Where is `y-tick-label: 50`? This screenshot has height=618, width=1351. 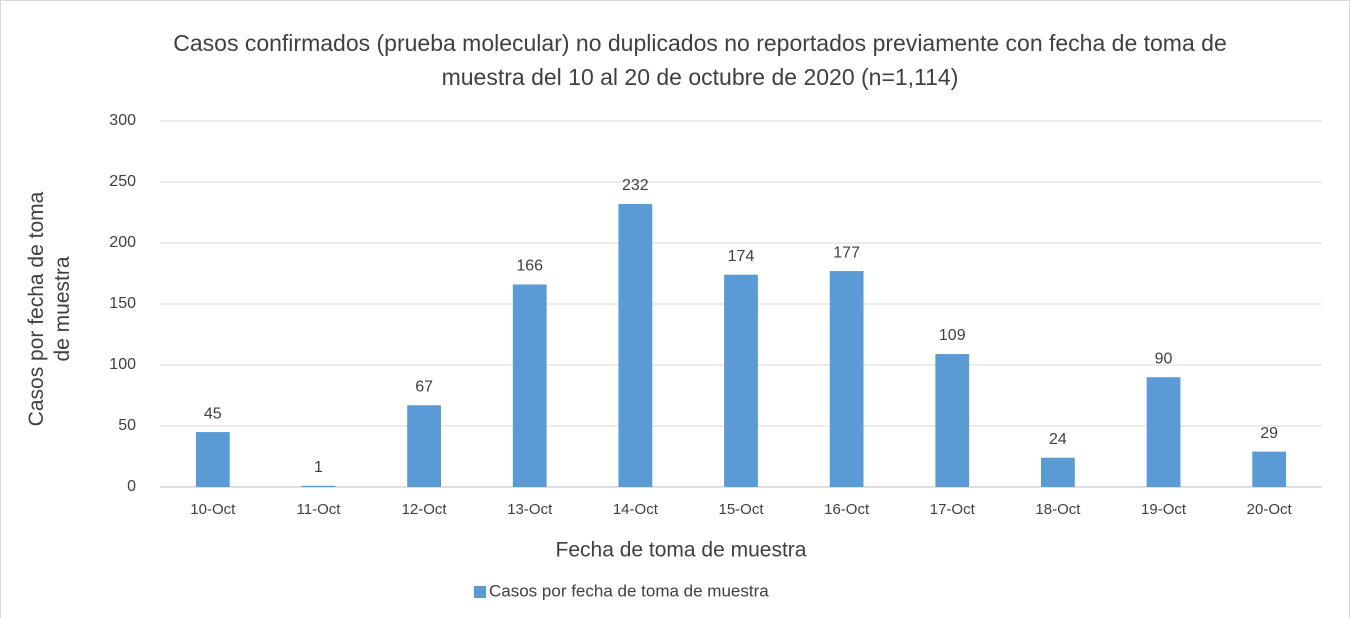 y-tick-label: 50 is located at coordinates (127, 425).